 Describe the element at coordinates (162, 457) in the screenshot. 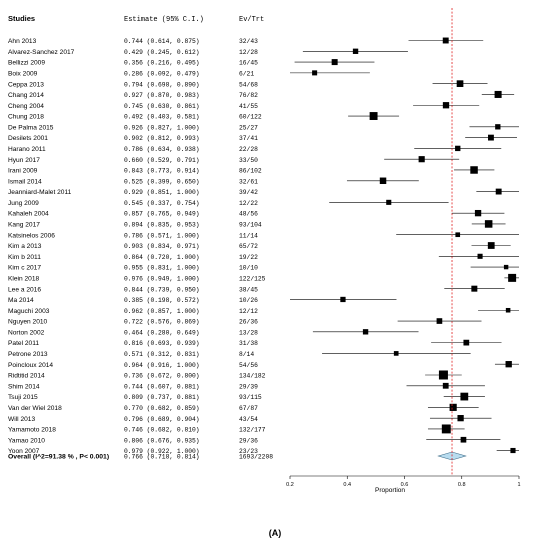

I see `overall-estimate-ci: 0.766 (0.718, 0.814)` at that location.